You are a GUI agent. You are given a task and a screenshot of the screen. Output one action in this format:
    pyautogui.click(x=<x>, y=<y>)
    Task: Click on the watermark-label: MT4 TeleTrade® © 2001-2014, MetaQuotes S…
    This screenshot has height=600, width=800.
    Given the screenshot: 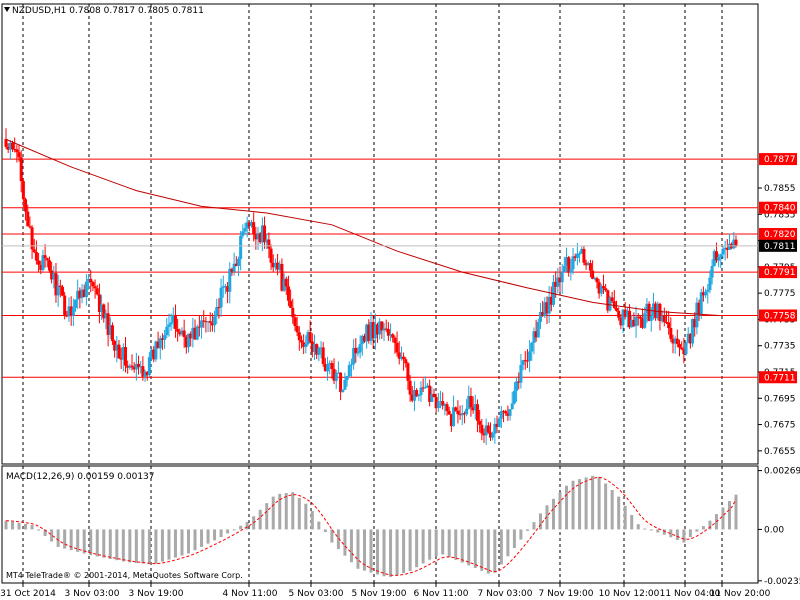 What is the action you would take?
    pyautogui.click(x=124, y=575)
    